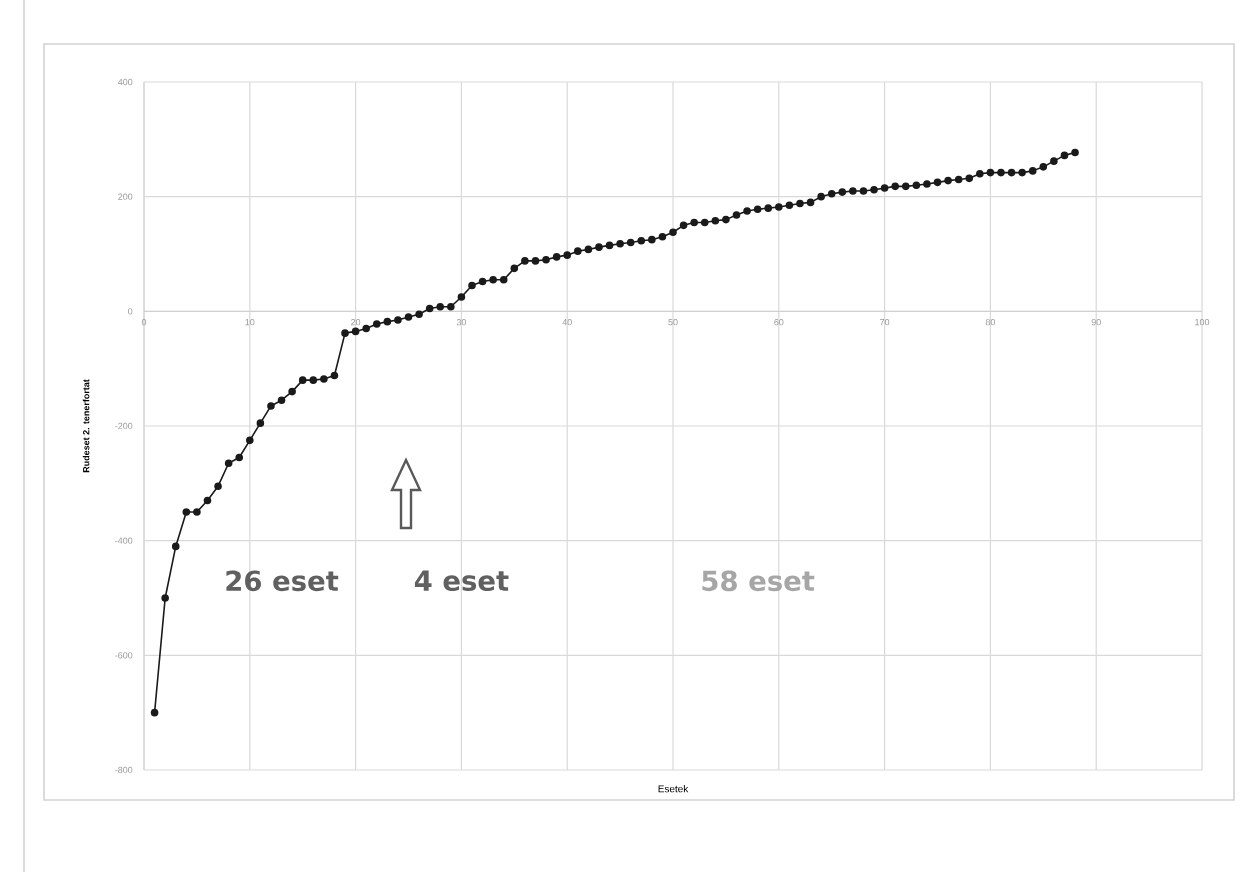 The image size is (1260, 872). What do you see at coordinates (758, 581) in the screenshot?
I see `annotation: 58 eset` at bounding box center [758, 581].